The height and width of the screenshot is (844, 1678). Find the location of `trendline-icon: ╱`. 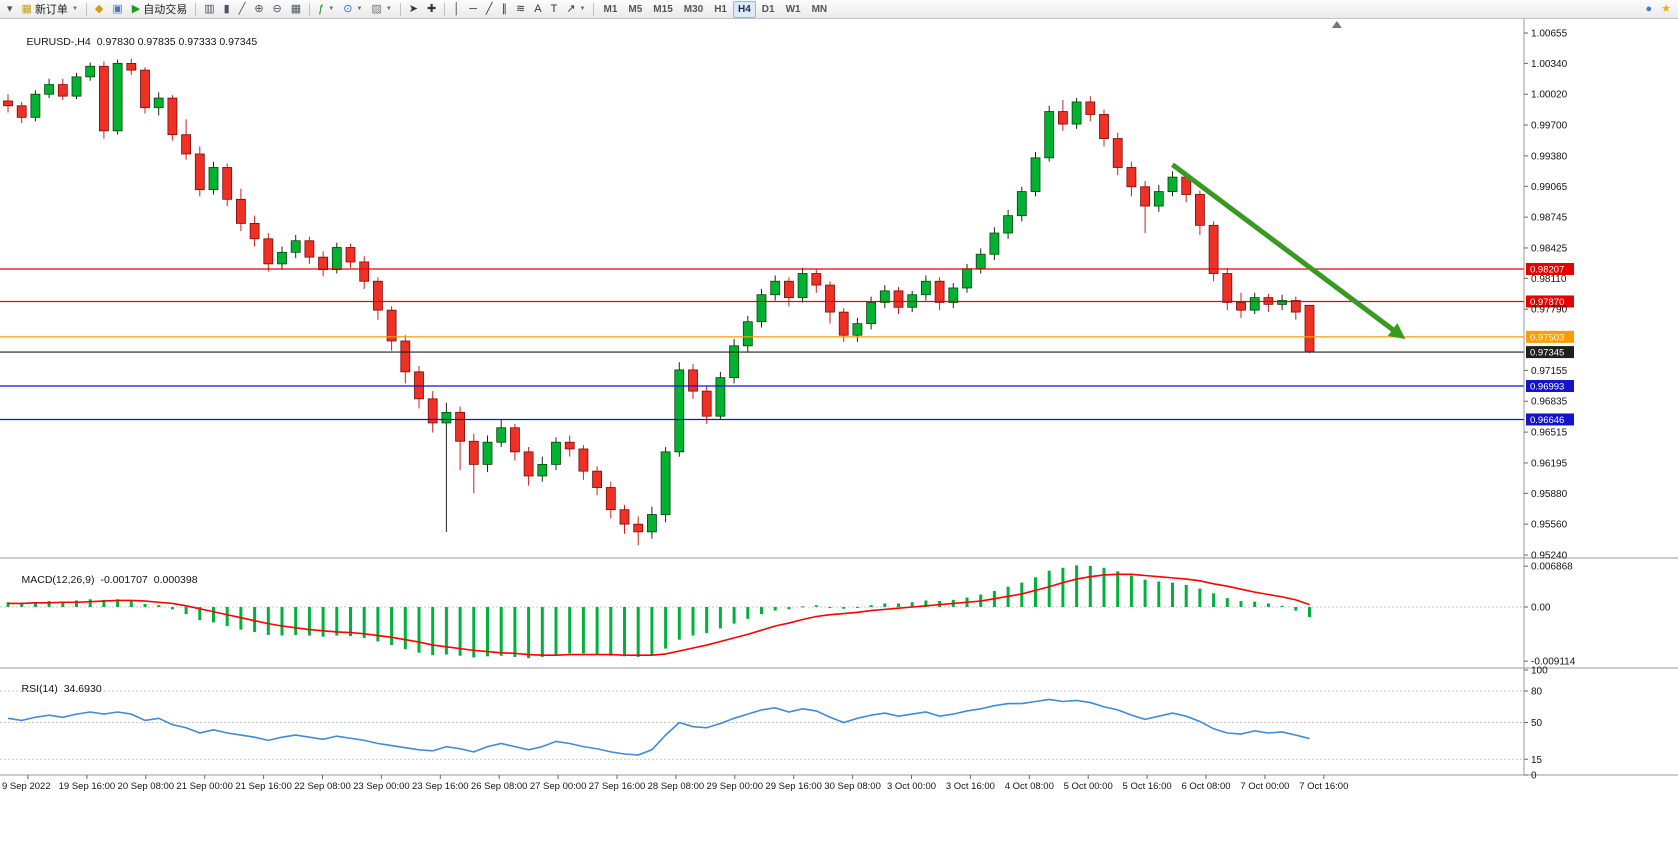

trendline-icon: ╱ is located at coordinates (489, 9).